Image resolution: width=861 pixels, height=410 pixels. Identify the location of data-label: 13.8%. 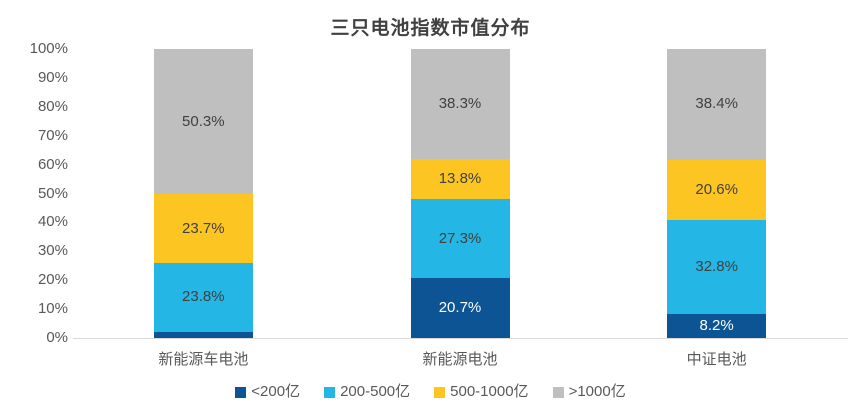
(460, 179).